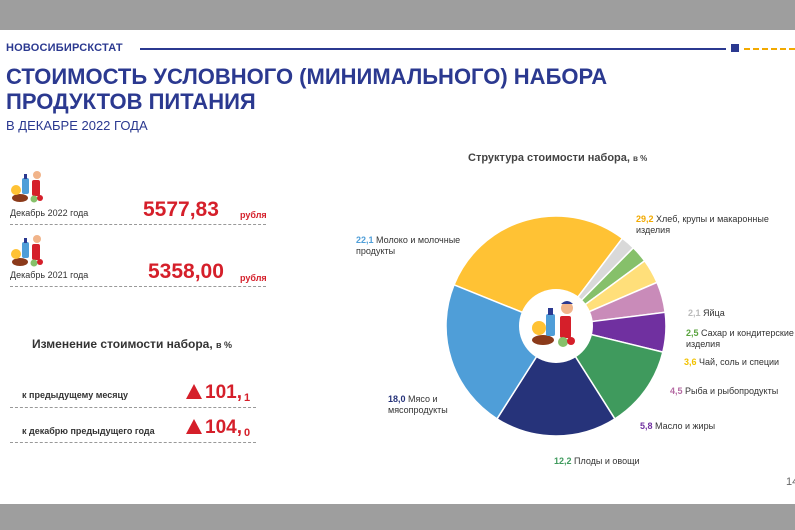 The width and height of the screenshot is (795, 530). What do you see at coordinates (418, 404) in the screenshot?
I see `slice-label: 18,0 Мясо и мясопродукты` at bounding box center [418, 404].